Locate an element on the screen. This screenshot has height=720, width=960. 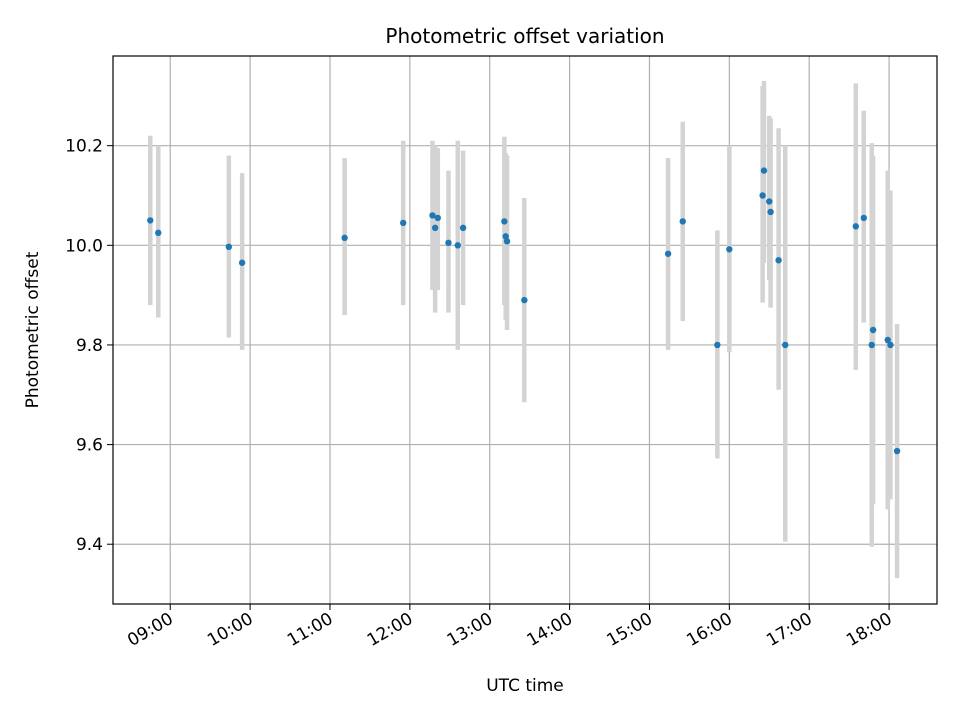
y-tick-label: 9.6 is located at coordinates (89, 446).